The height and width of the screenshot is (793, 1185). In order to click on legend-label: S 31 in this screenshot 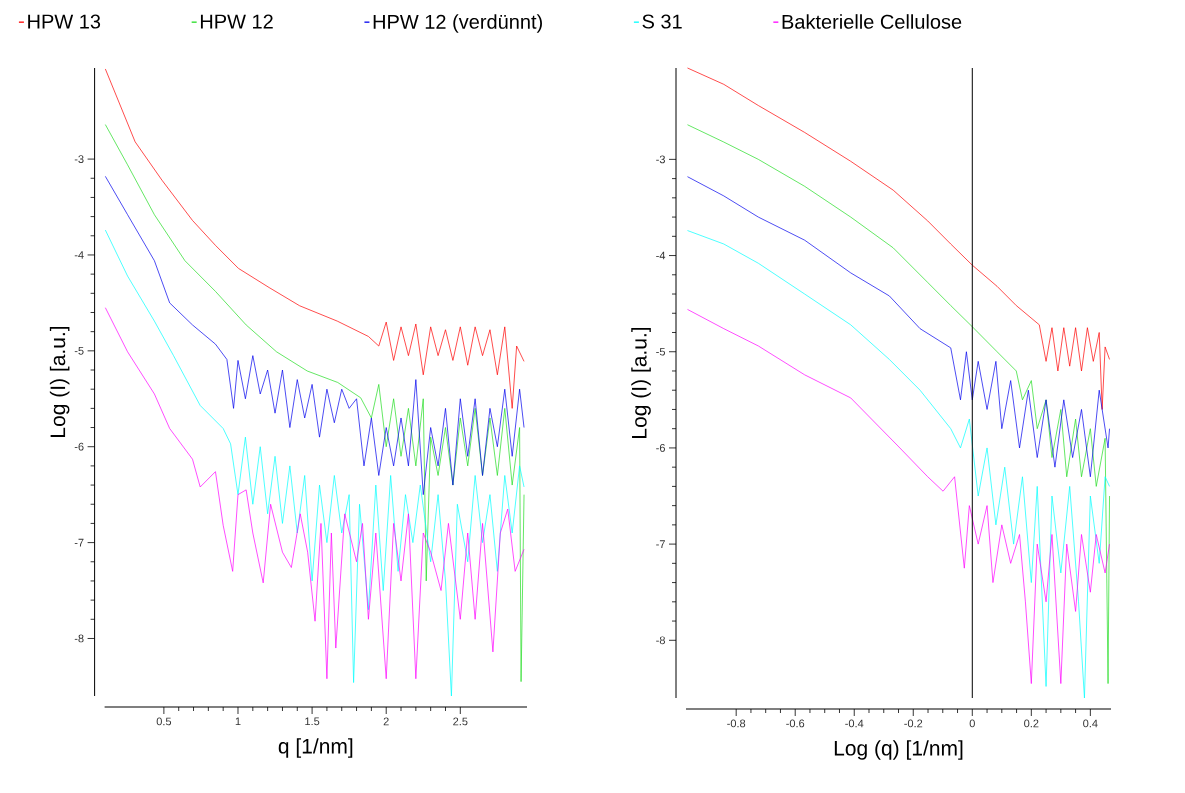, I will do `click(662, 21)`.